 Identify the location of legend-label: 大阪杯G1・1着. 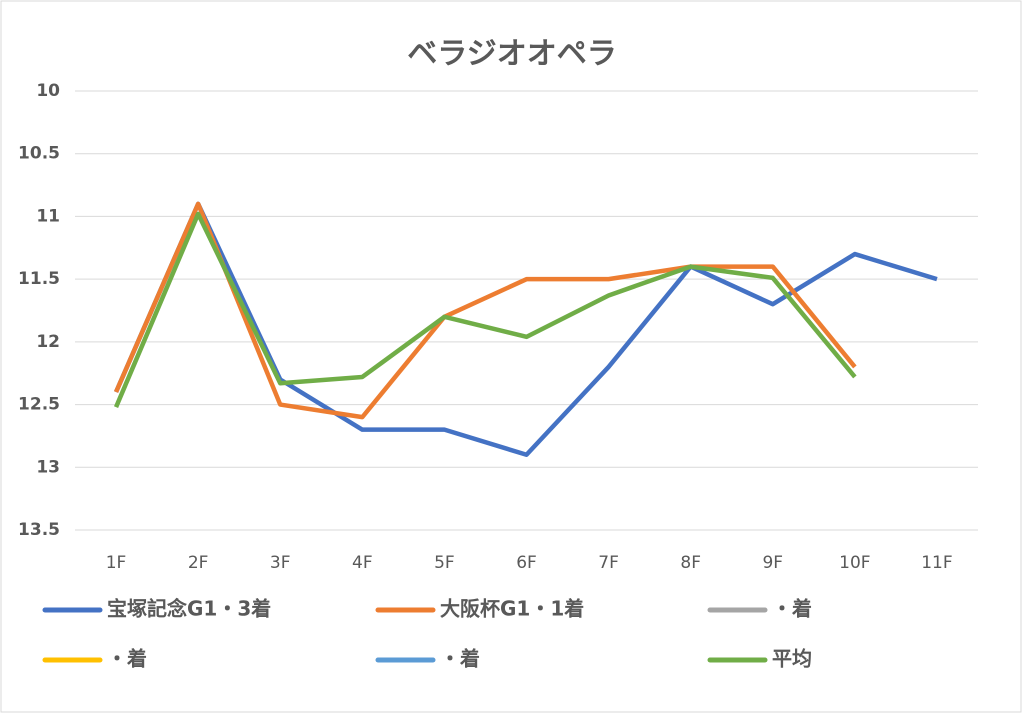
(512, 609).